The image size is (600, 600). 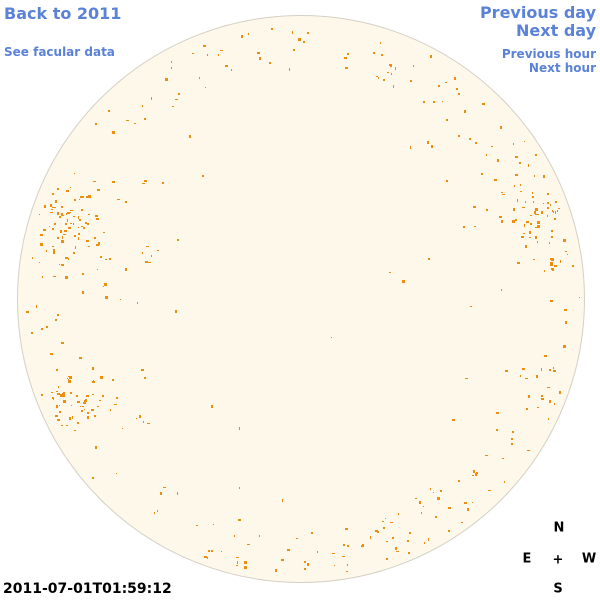 What do you see at coordinates (548, 54) in the screenshot?
I see `previous-hour-link: Previous hour` at bounding box center [548, 54].